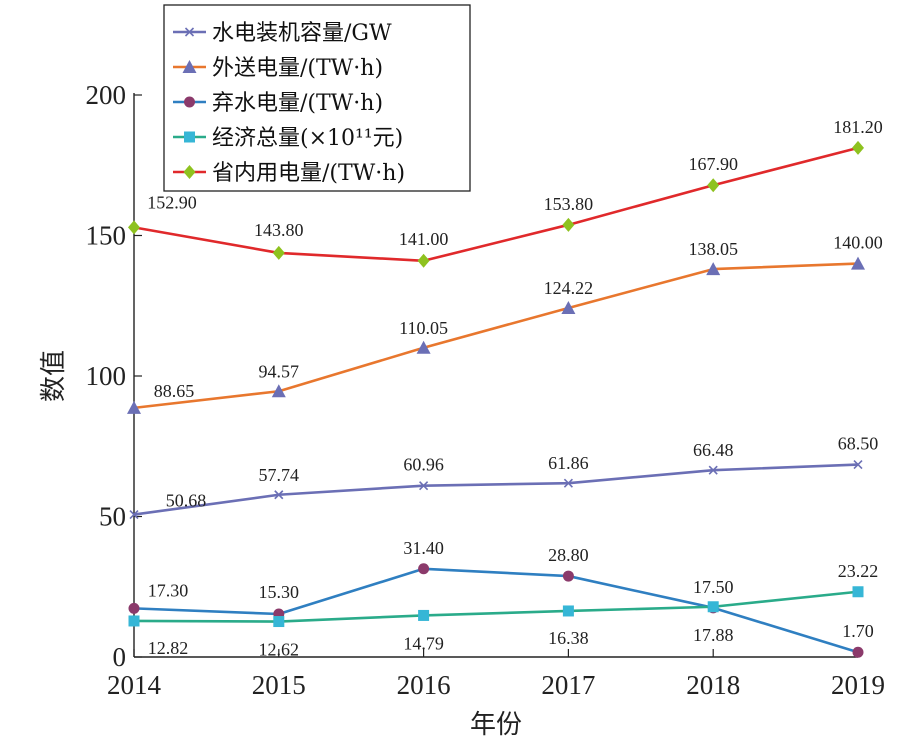 The image size is (922, 744). I want to click on data-label: 31.40, so click(423, 548).